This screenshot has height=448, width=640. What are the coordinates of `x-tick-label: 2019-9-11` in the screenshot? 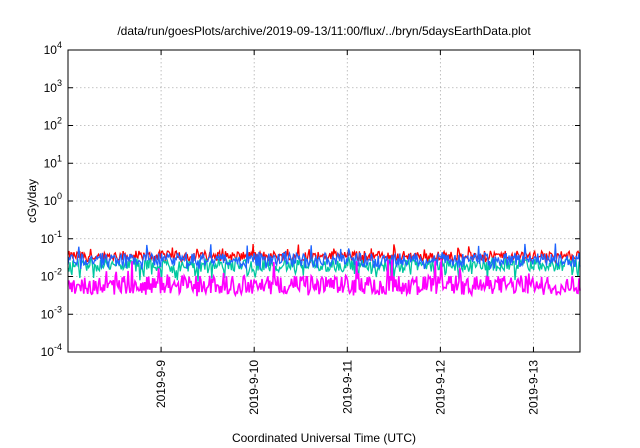 It's located at (347, 387).